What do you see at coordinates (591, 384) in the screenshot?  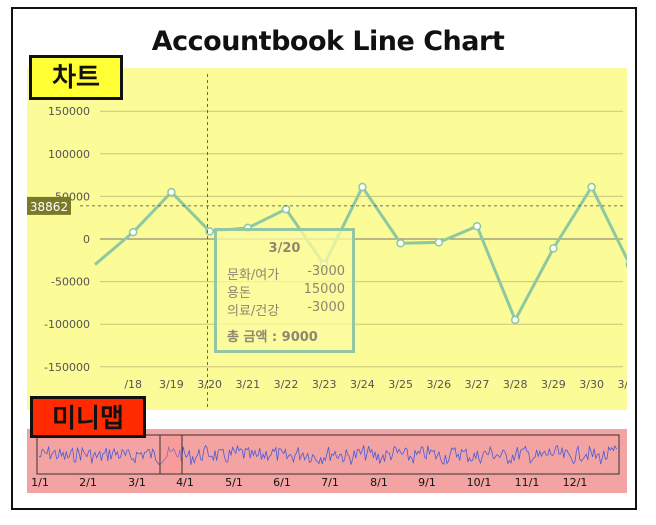 I see `x-tick-label: 3/30` at bounding box center [591, 384].